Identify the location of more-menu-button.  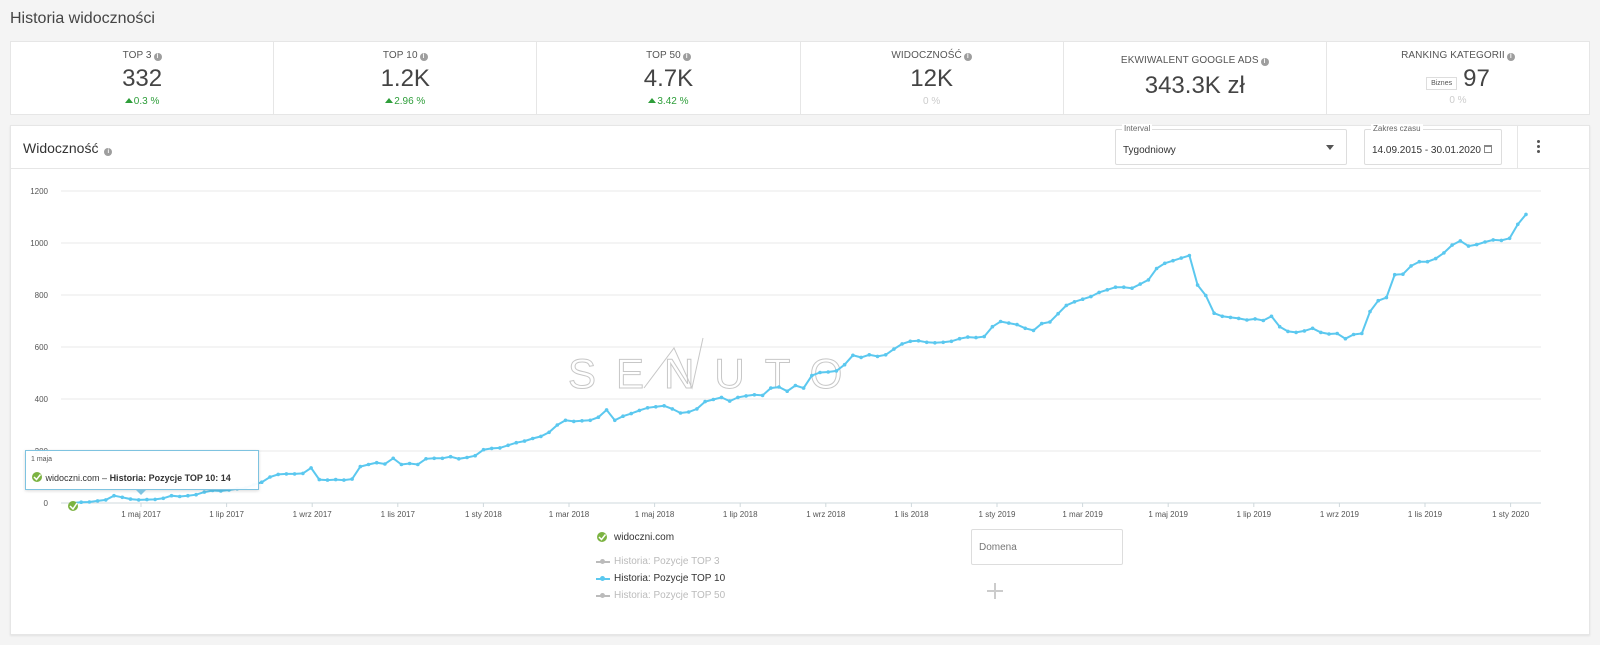
(1537, 147).